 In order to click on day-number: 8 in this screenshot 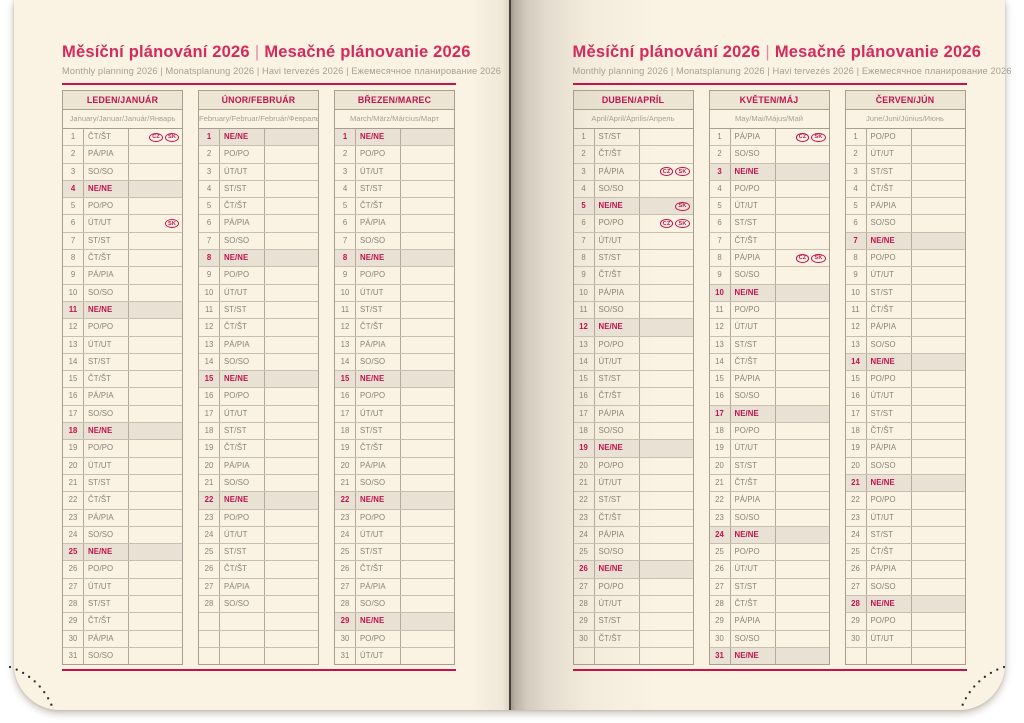, I will do `click(856, 258)`.